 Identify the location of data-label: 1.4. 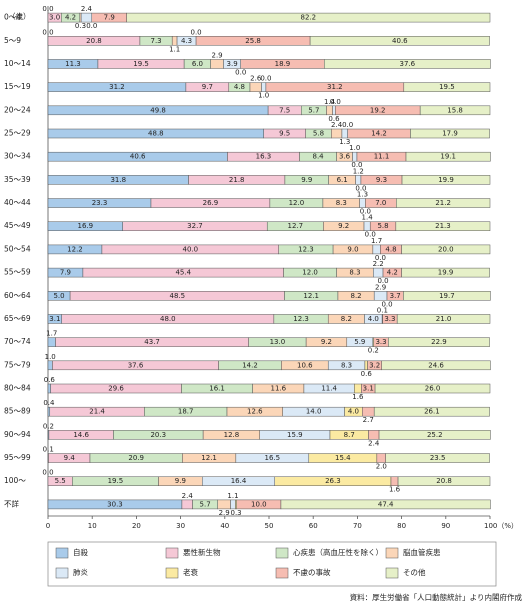
(368, 218).